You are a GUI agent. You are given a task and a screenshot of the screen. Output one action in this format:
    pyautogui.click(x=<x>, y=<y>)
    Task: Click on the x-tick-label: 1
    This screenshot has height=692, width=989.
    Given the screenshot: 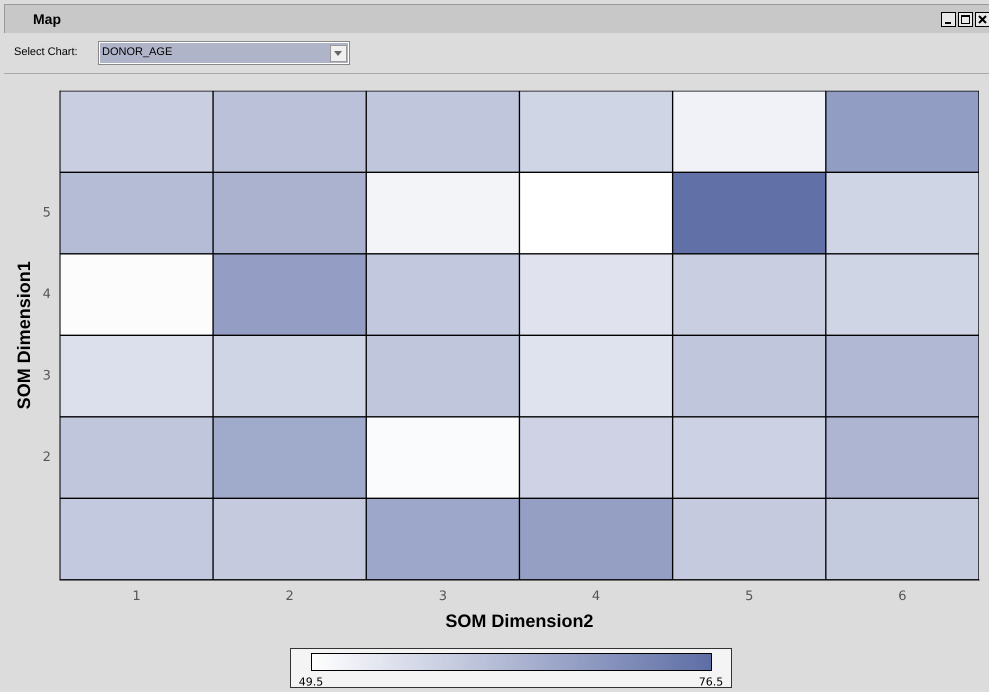 What is the action you would take?
    pyautogui.click(x=136, y=596)
    